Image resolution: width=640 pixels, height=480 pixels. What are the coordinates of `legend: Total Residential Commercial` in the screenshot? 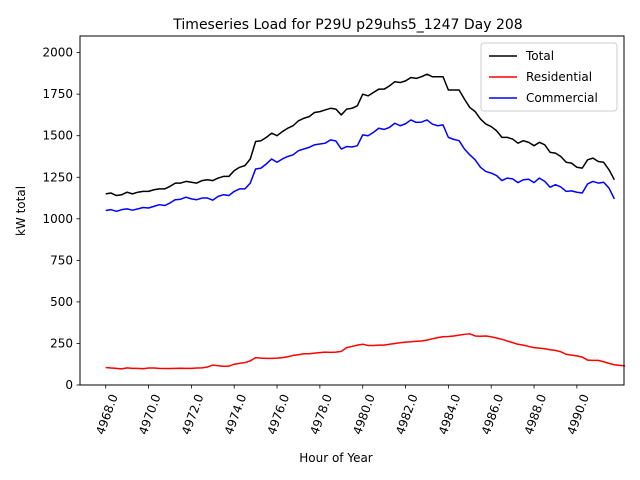 It's located at (549, 77).